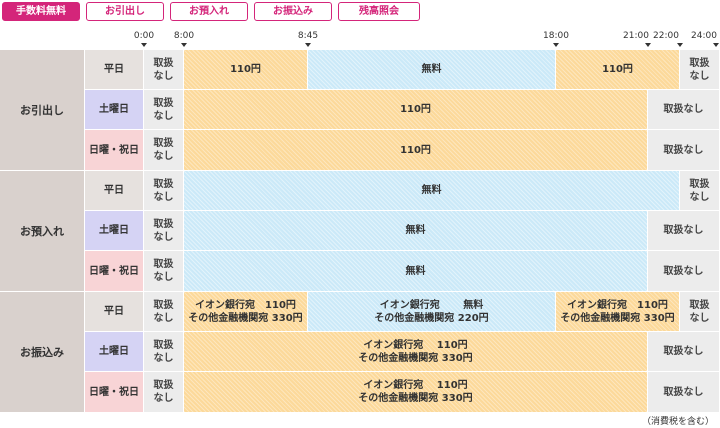 This screenshot has width=720, height=428. Describe the element at coordinates (636, 36) in the screenshot. I see `tick-2100: 21:00` at that location.